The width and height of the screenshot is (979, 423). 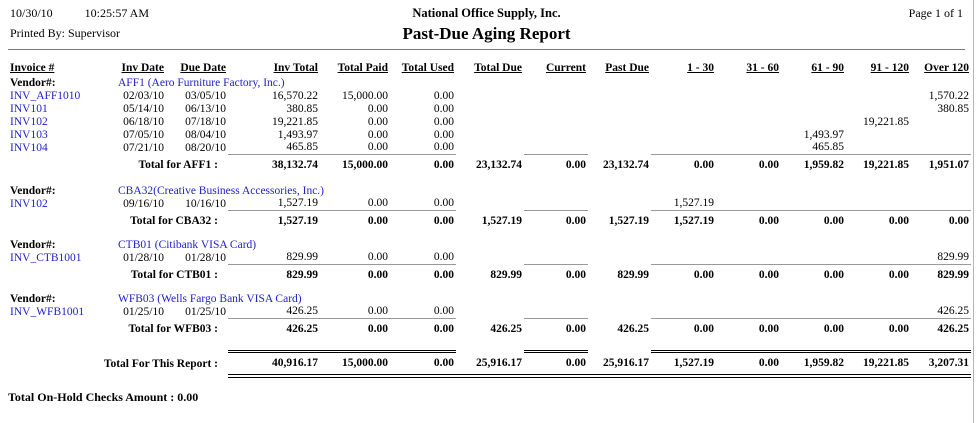 What do you see at coordinates (143, 311) in the screenshot?
I see `cell: 01/25/10` at bounding box center [143, 311].